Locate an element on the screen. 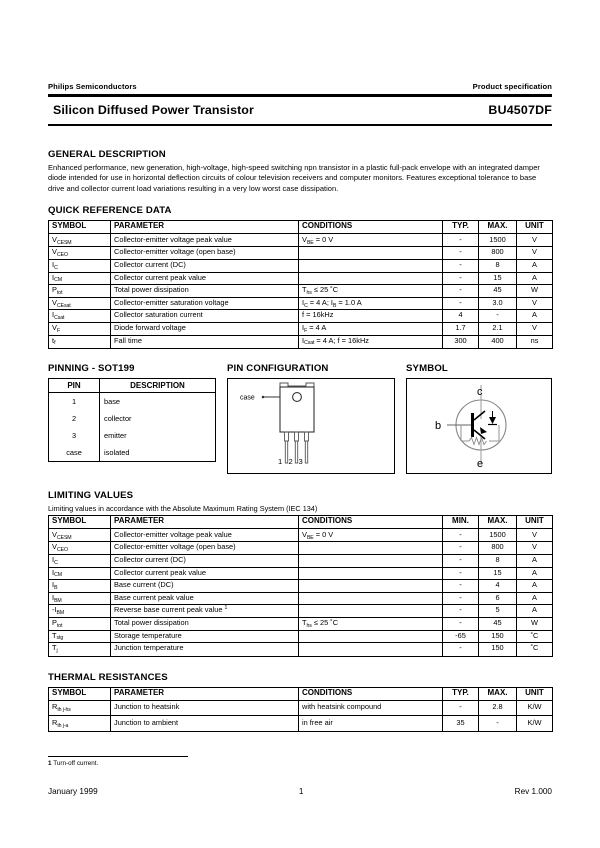 The height and width of the screenshot is (848, 600). limiting-values-heading: LIMITING VALUES is located at coordinates (91, 496).